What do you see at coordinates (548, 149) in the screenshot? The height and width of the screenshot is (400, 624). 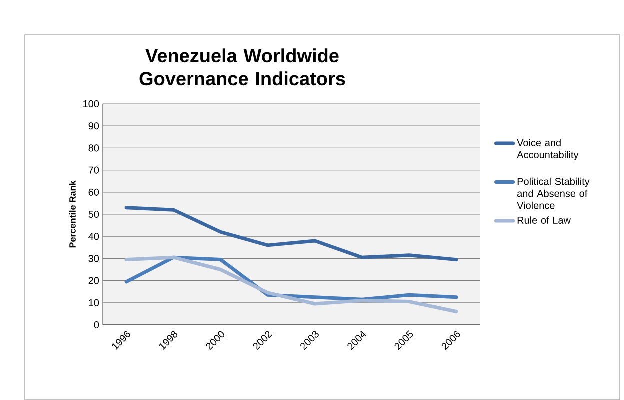 I see `legend-label: Voice and Accountability` at bounding box center [548, 149].